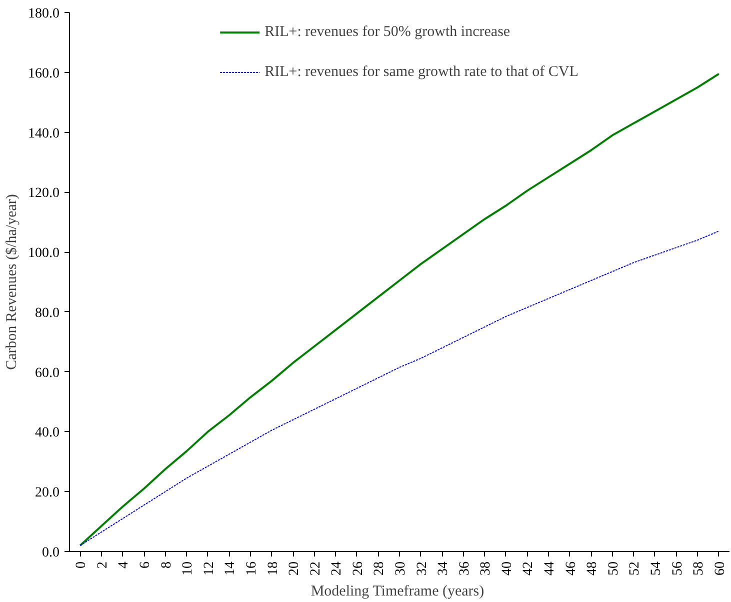 The image size is (731, 602). What do you see at coordinates (401, 569) in the screenshot?
I see `x-tick-label: 30` at bounding box center [401, 569].